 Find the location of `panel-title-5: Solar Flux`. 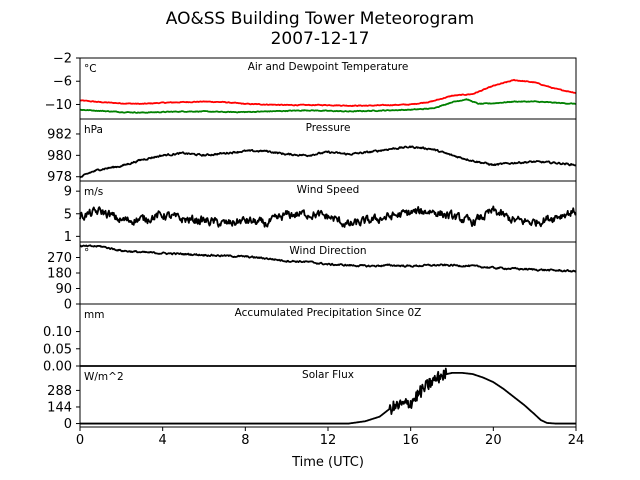

panel-title-5: Solar Flux is located at coordinates (328, 375).